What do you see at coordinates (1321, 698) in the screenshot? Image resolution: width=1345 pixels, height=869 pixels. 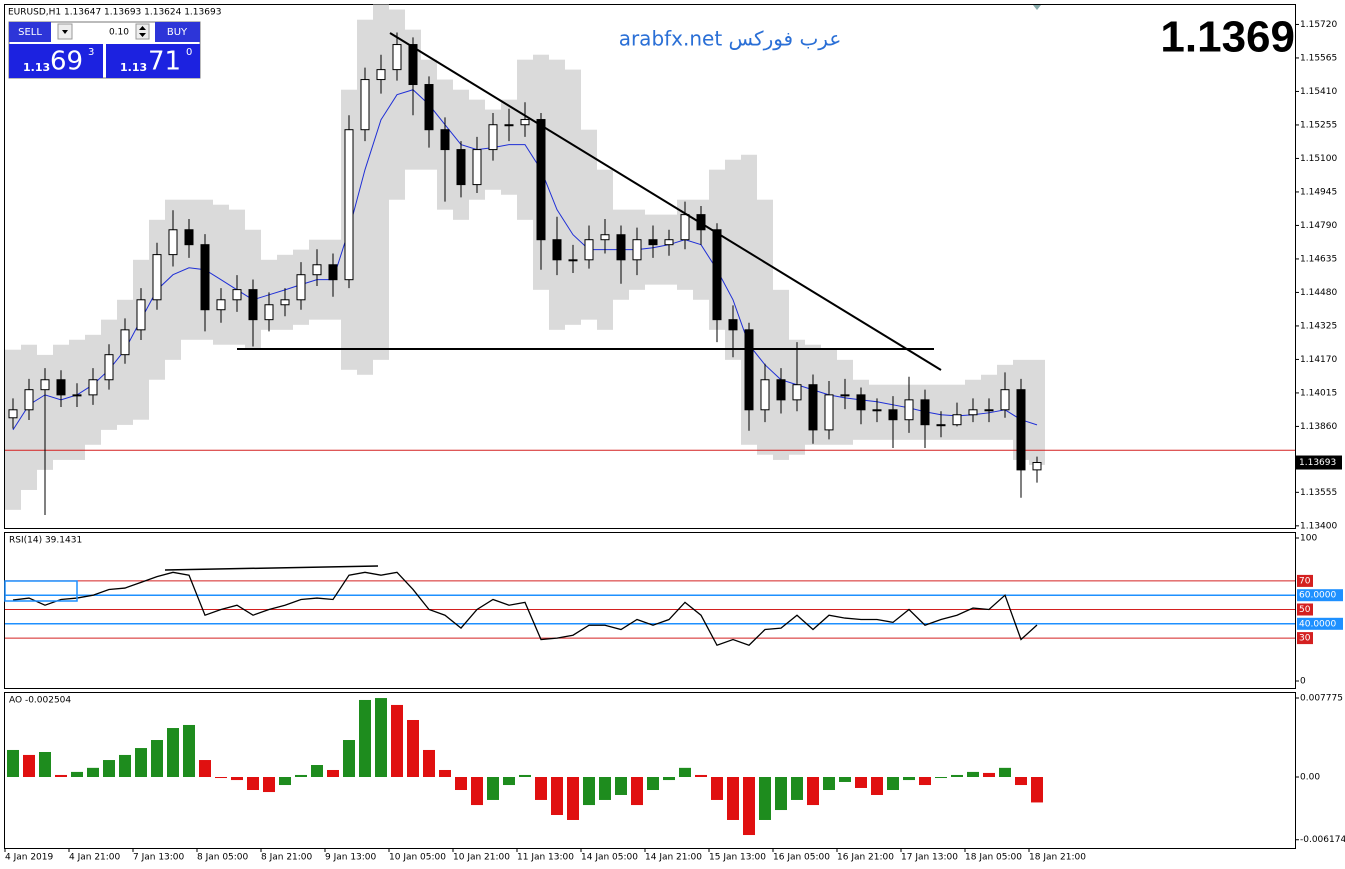 I see `y-tick-label: 0.007775` at bounding box center [1321, 698].